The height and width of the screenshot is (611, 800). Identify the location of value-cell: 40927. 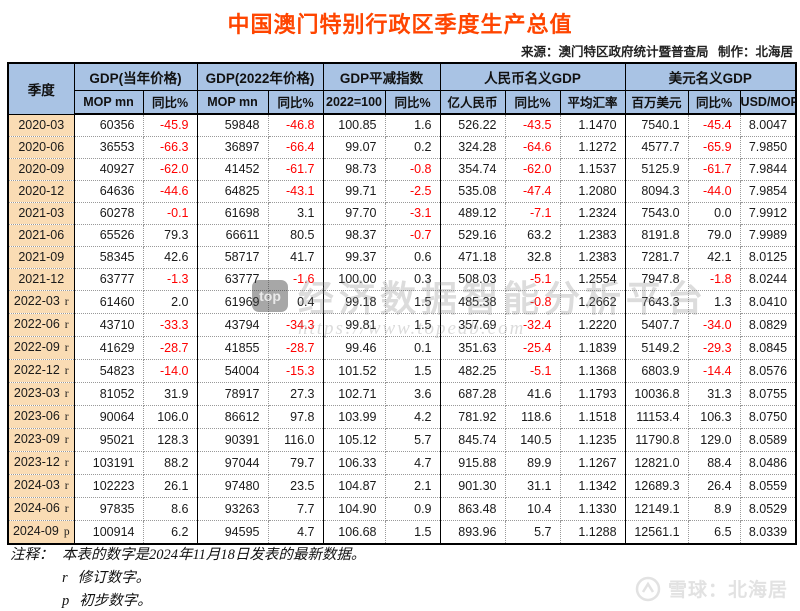
(109, 169).